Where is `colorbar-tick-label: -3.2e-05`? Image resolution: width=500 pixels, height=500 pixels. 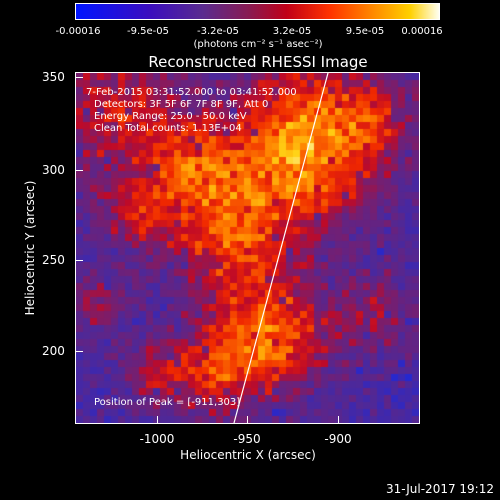 colorbar-tick-label: -3.2e-05 is located at coordinates (218, 31).